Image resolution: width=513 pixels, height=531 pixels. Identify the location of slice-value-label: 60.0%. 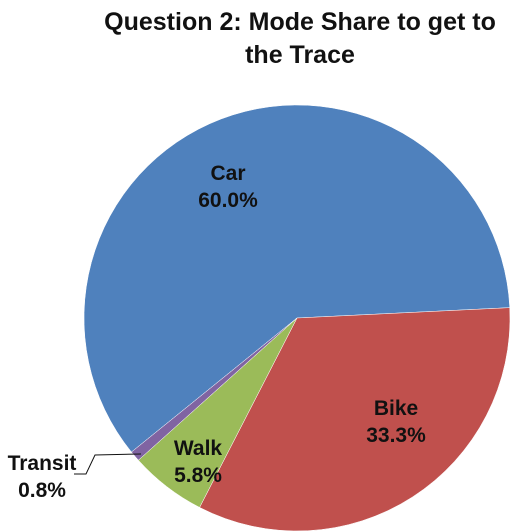
(228, 200).